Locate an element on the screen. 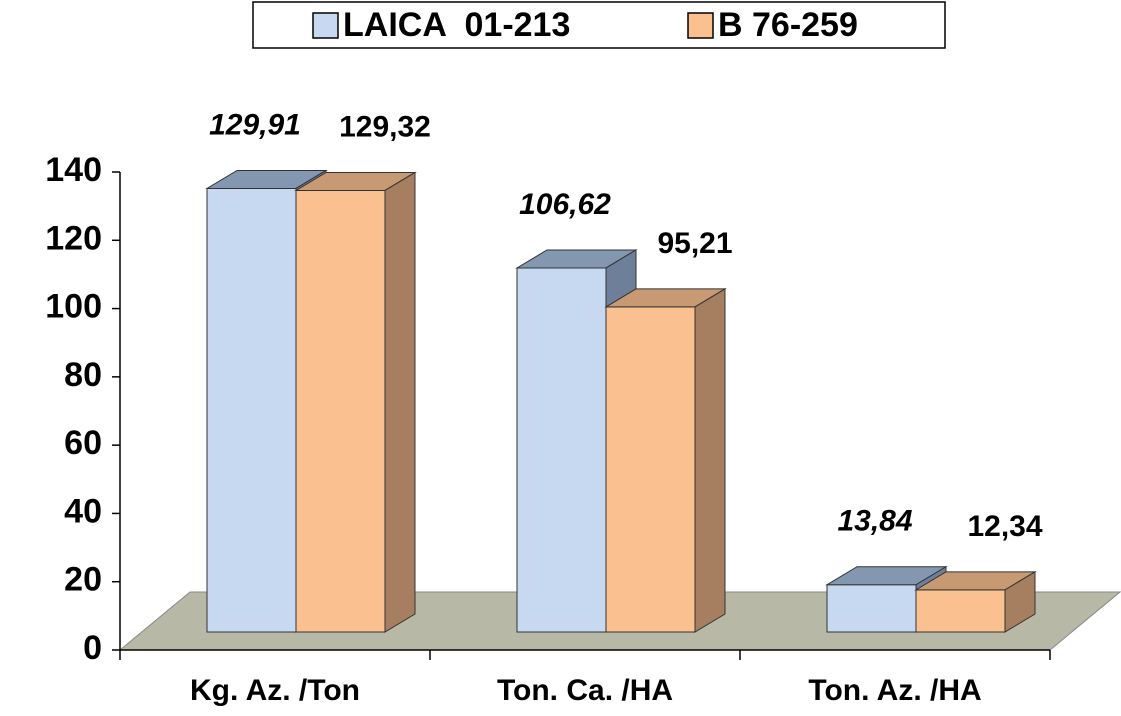 The image size is (1121, 716). y-tick-label: 120 is located at coordinates (73, 238).